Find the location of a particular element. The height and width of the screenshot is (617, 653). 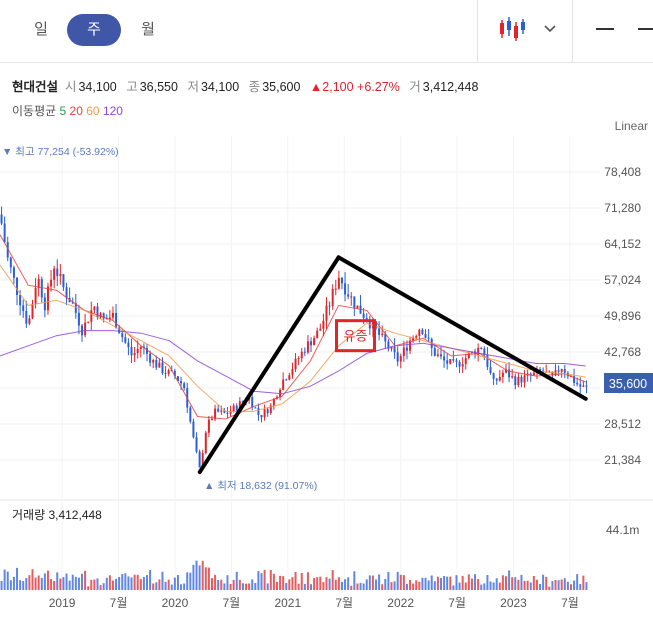

tab-weekly: 주 is located at coordinates (94, 30).